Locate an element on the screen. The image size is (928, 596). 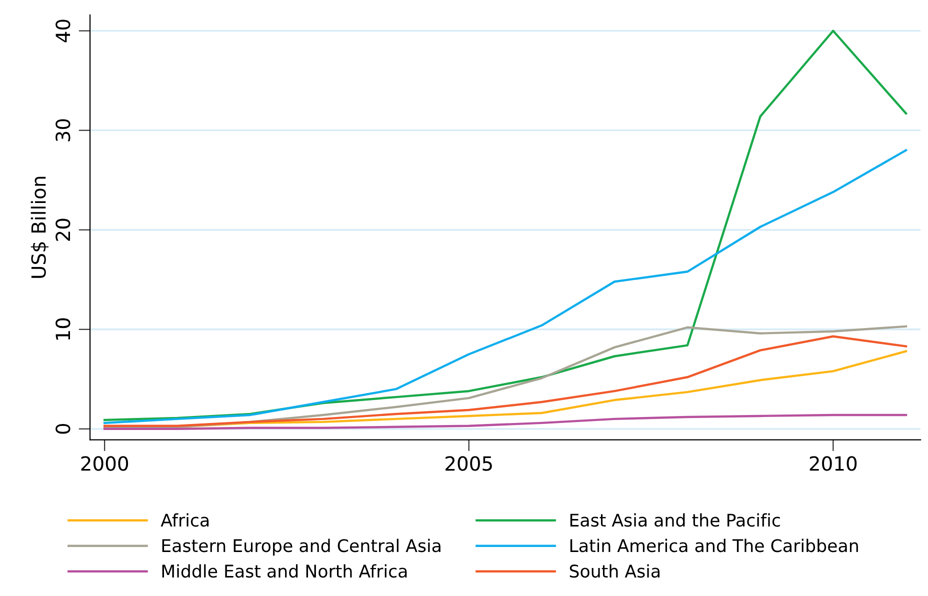
y-tick-label: 30 is located at coordinates (63, 130).